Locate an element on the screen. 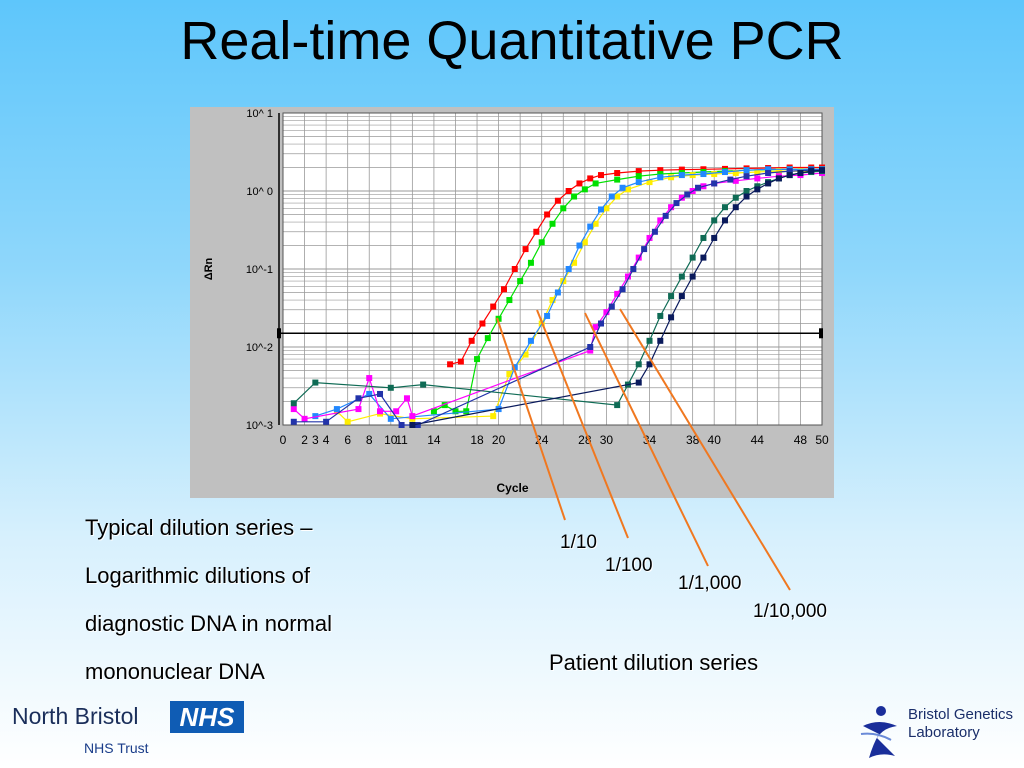  x-tick-label: 2 is located at coordinates (304, 440).